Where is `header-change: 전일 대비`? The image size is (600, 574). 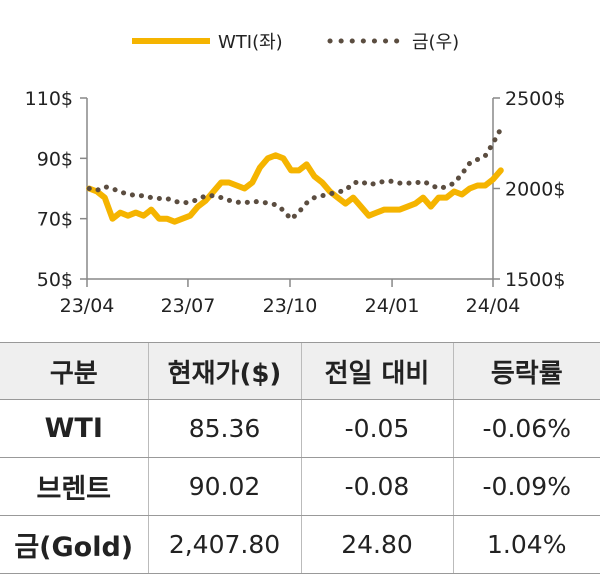
header-change: 전일 대비 is located at coordinates (376, 371).